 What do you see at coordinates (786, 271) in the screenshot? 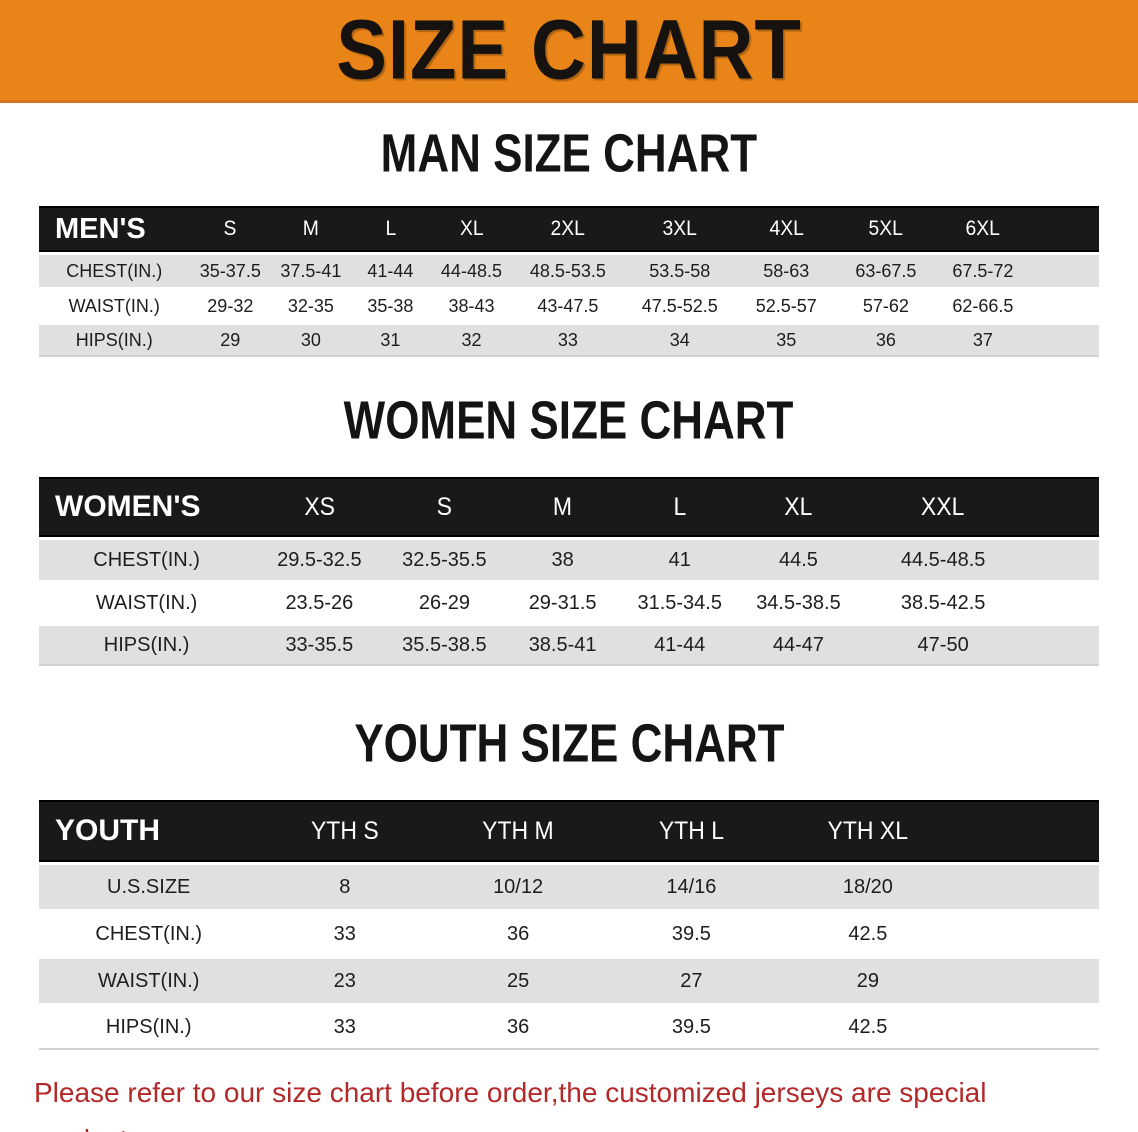
I see `size-value-cell: 58-63` at bounding box center [786, 271].